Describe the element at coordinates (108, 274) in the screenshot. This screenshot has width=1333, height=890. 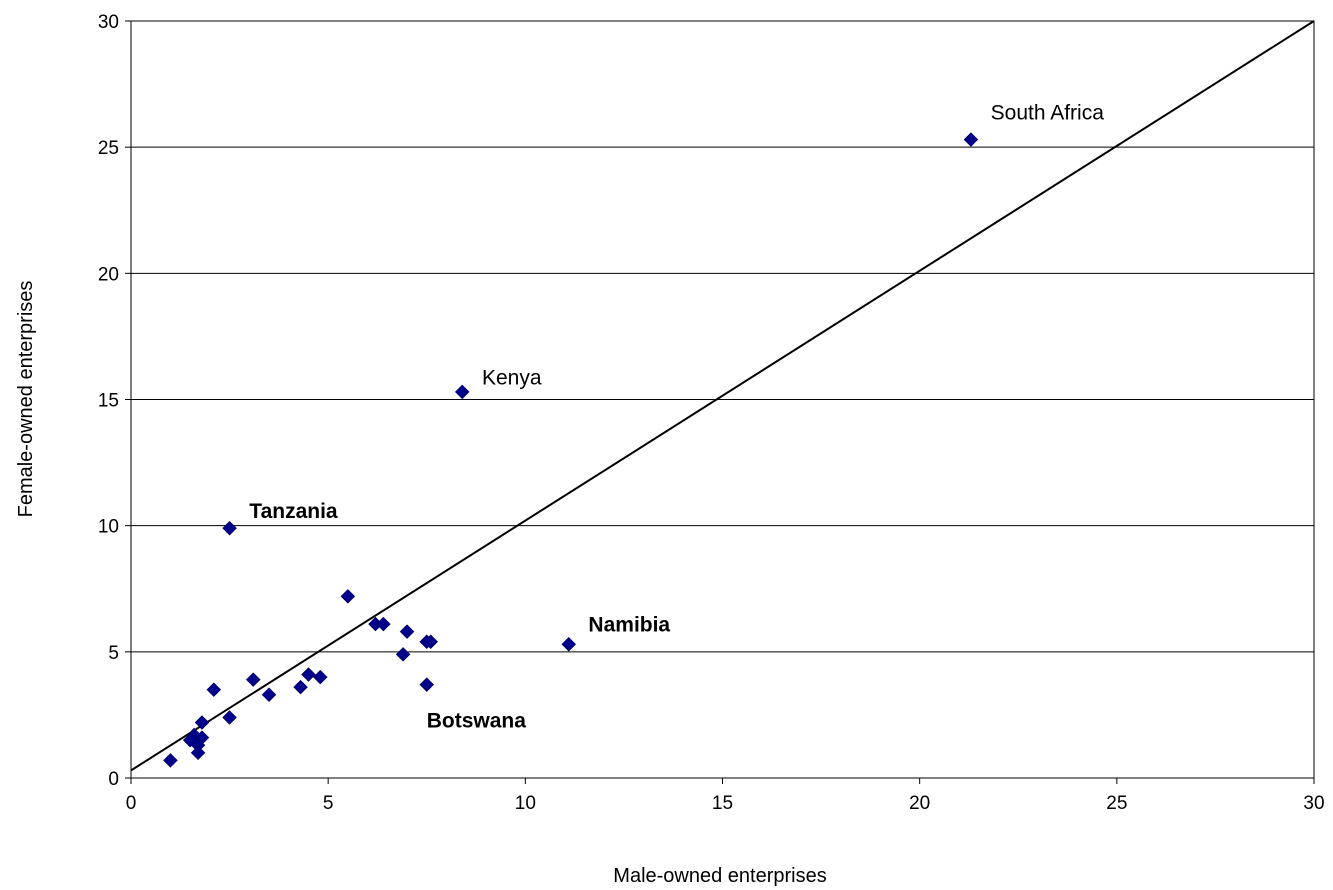
I see `y-tick-label: 20` at that location.